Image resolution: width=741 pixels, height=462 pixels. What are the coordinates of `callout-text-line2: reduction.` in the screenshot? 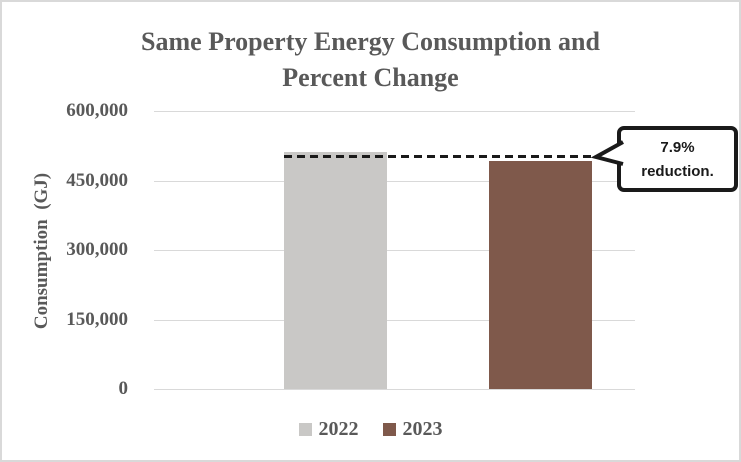 It's located at (677, 171).